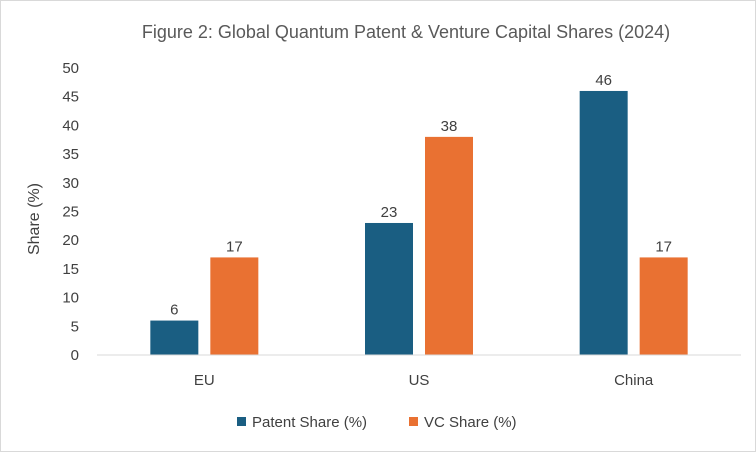  Describe the element at coordinates (389, 212) in the screenshot. I see `data-label: 23` at that location.